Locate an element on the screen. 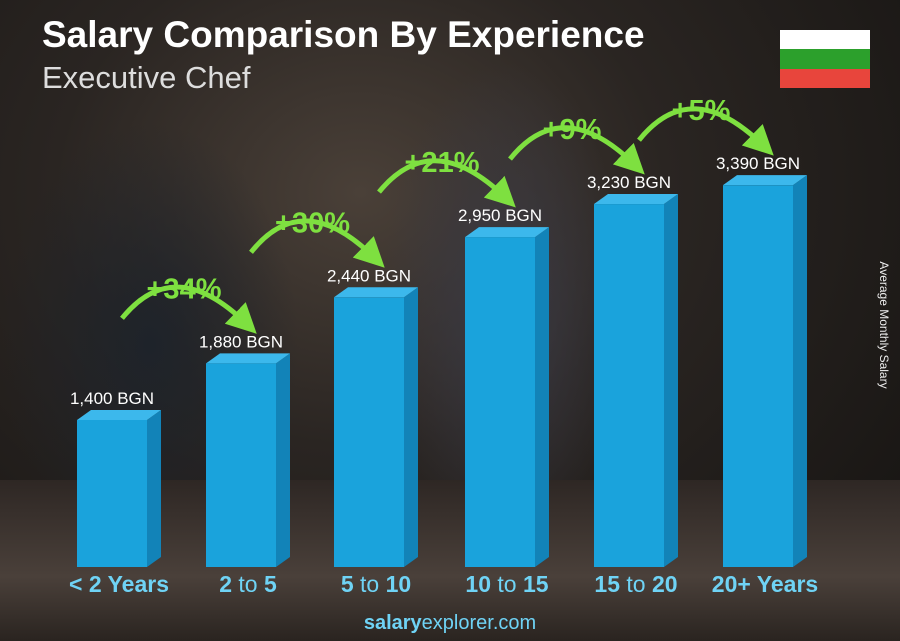 The height and width of the screenshot is (641, 900). category-label: 2 to 5 is located at coordinates (248, 584).